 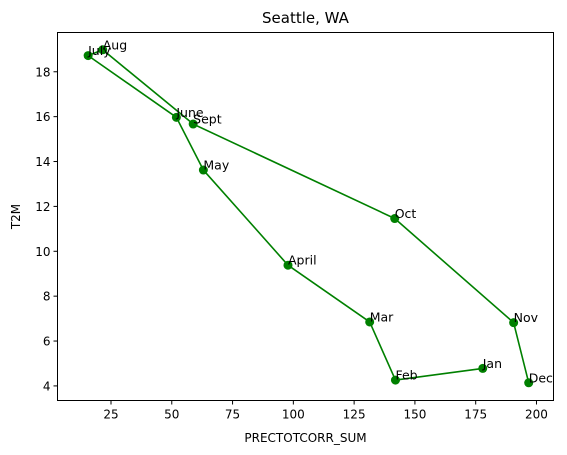 I want to click on x-tick-label: 175, so click(x=475, y=415).